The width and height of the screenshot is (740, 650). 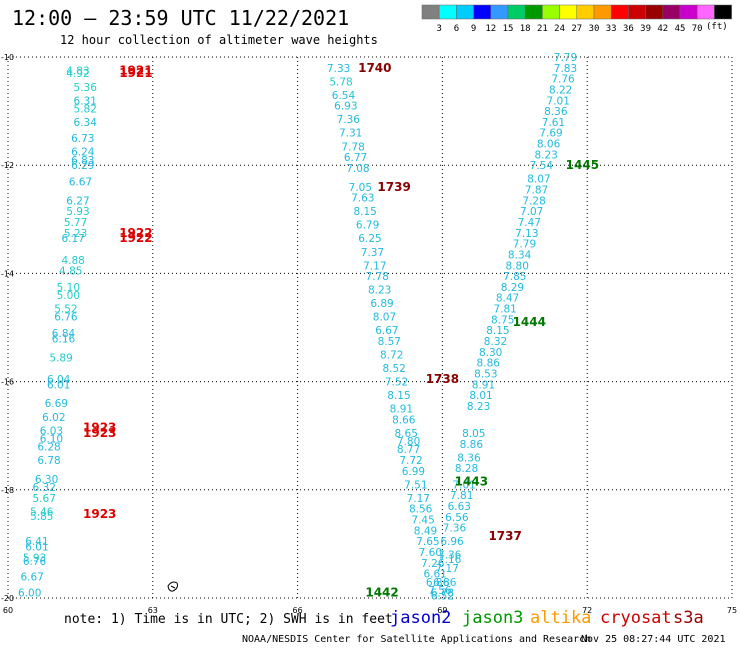 I want to click on swh-value-label: 5.36, so click(x=86, y=88).